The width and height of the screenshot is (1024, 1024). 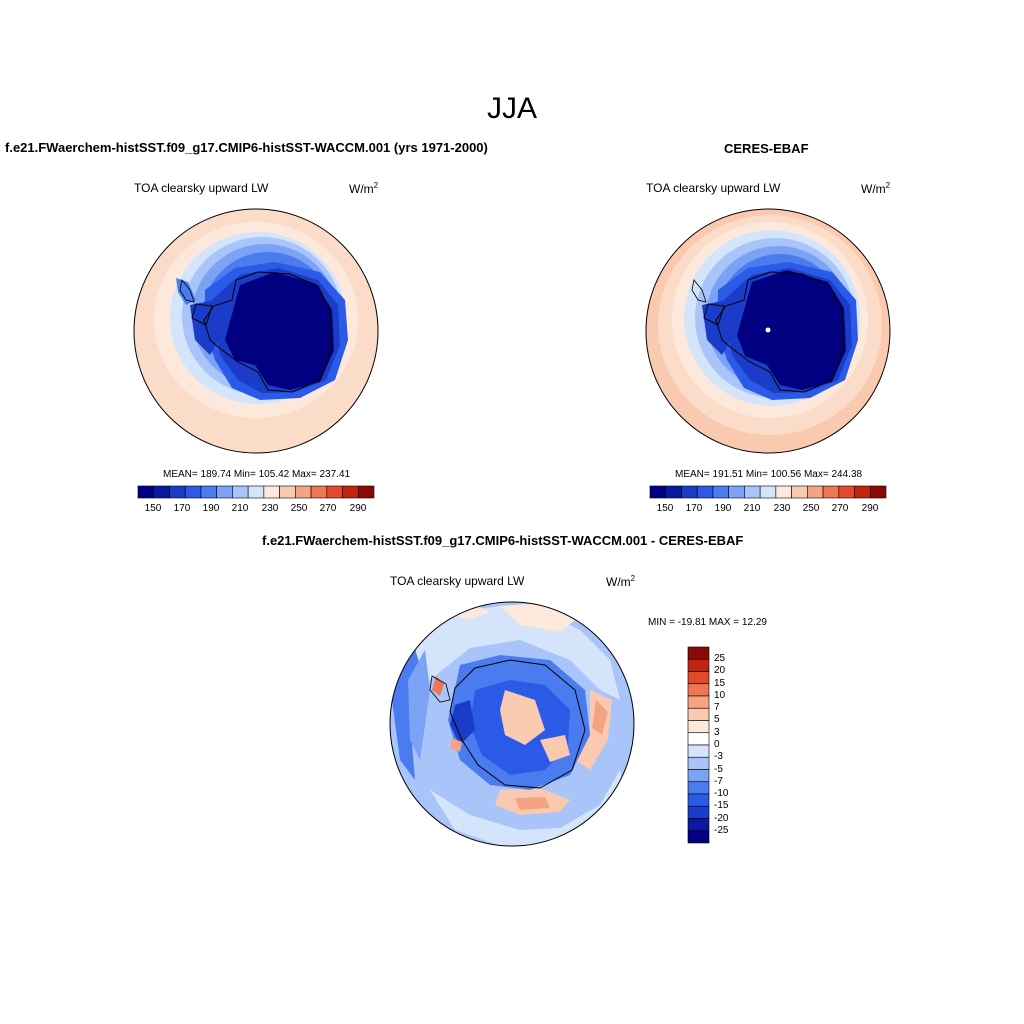 What do you see at coordinates (257, 474) in the screenshot?
I see `panel1-stats: MEAN= 189.74 Min= 105.42 Max= 237.41` at bounding box center [257, 474].